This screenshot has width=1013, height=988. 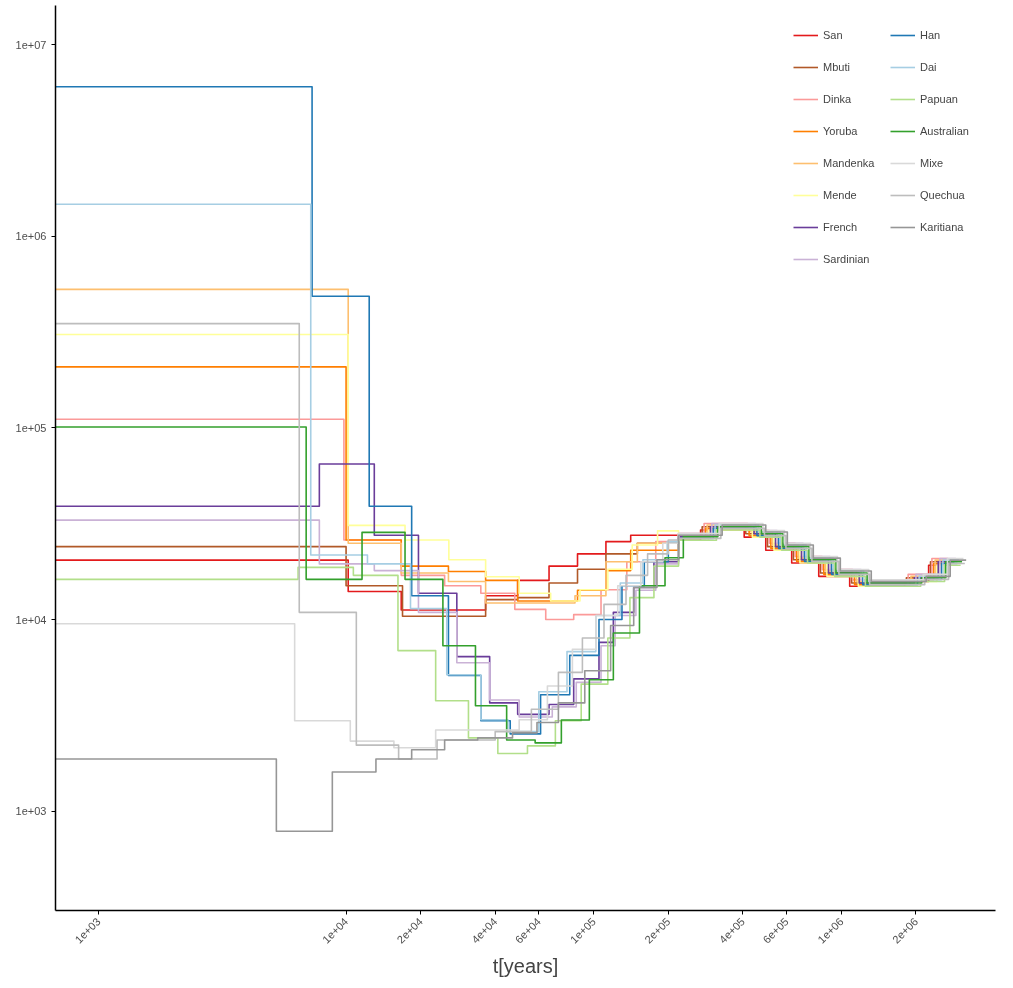 I want to click on legend-label: Karitiana, so click(x=942, y=227).